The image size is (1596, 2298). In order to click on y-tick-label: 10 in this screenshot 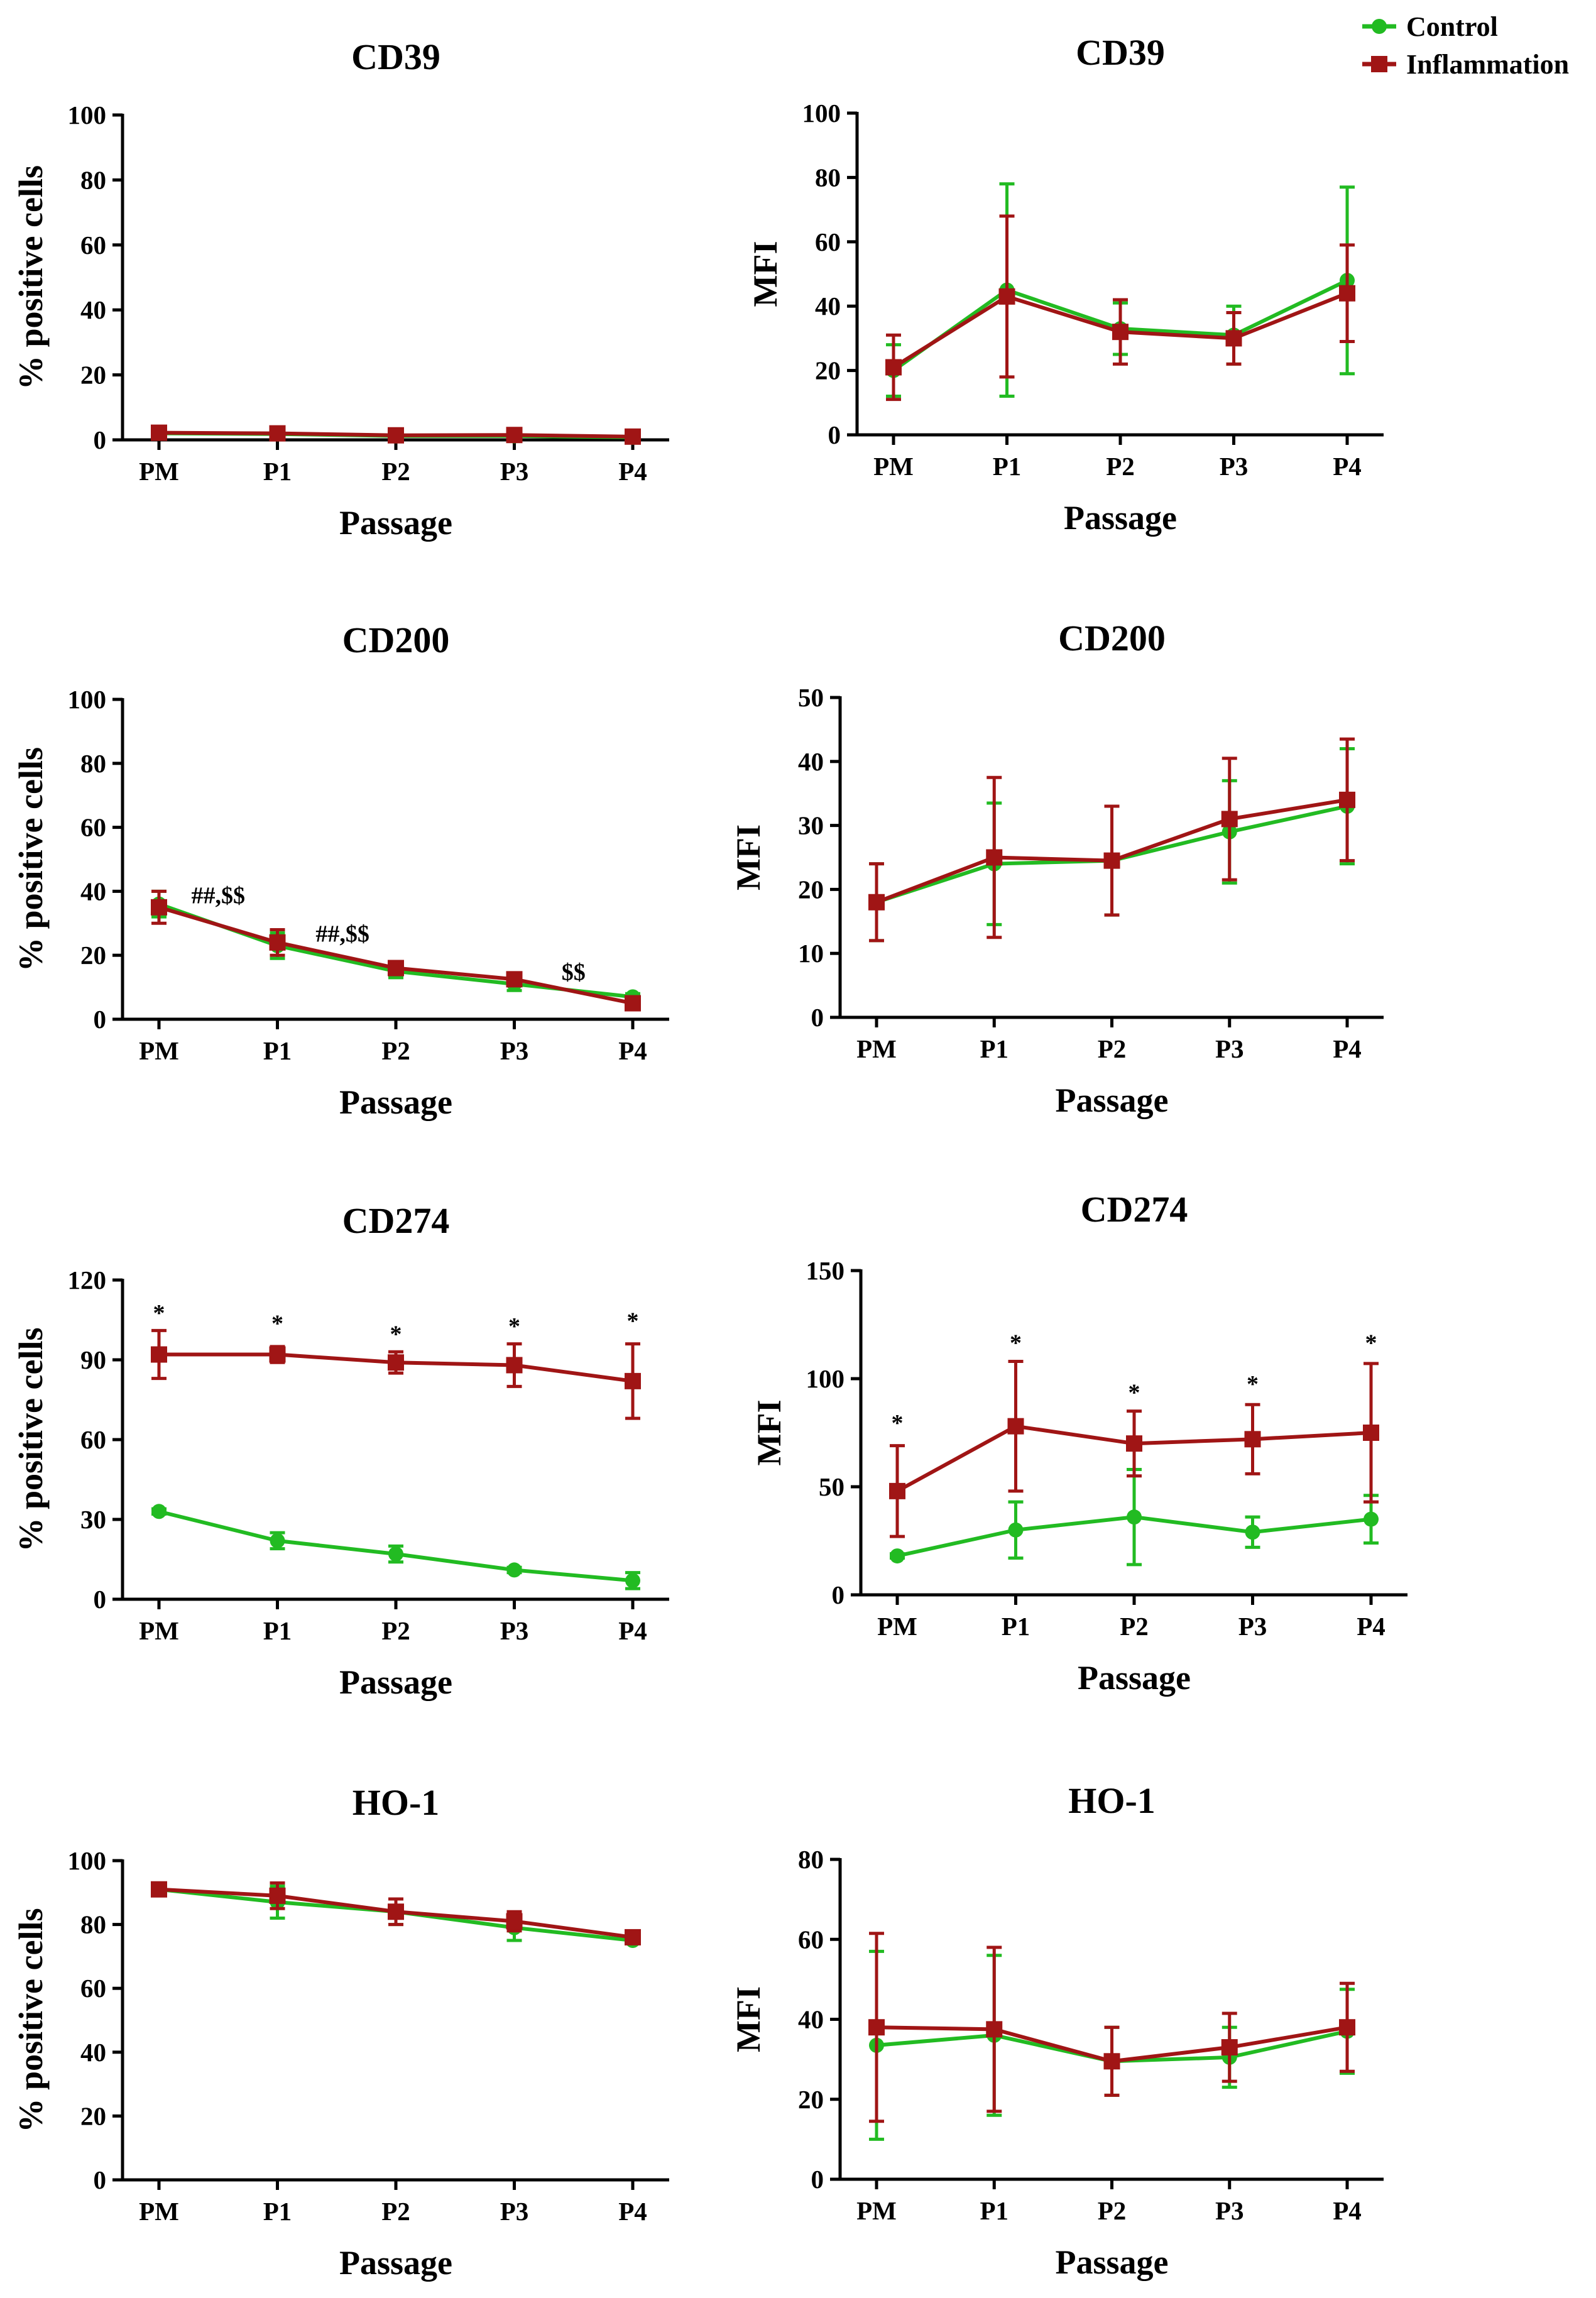, I will do `click(811, 953)`.